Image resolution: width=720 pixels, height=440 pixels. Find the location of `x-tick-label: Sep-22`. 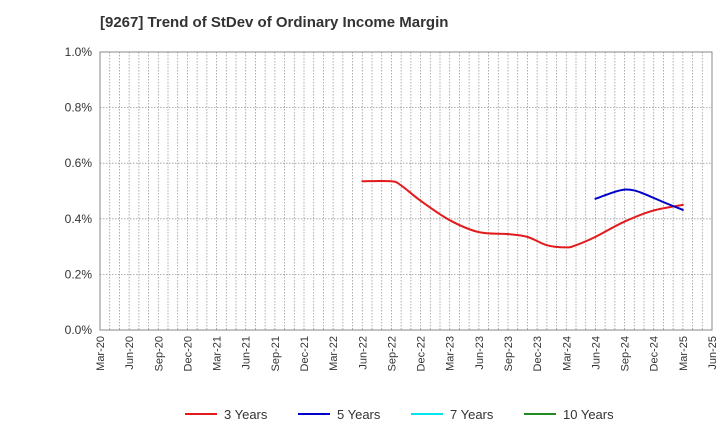

x-tick-label: Sep-22 is located at coordinates (392, 353).